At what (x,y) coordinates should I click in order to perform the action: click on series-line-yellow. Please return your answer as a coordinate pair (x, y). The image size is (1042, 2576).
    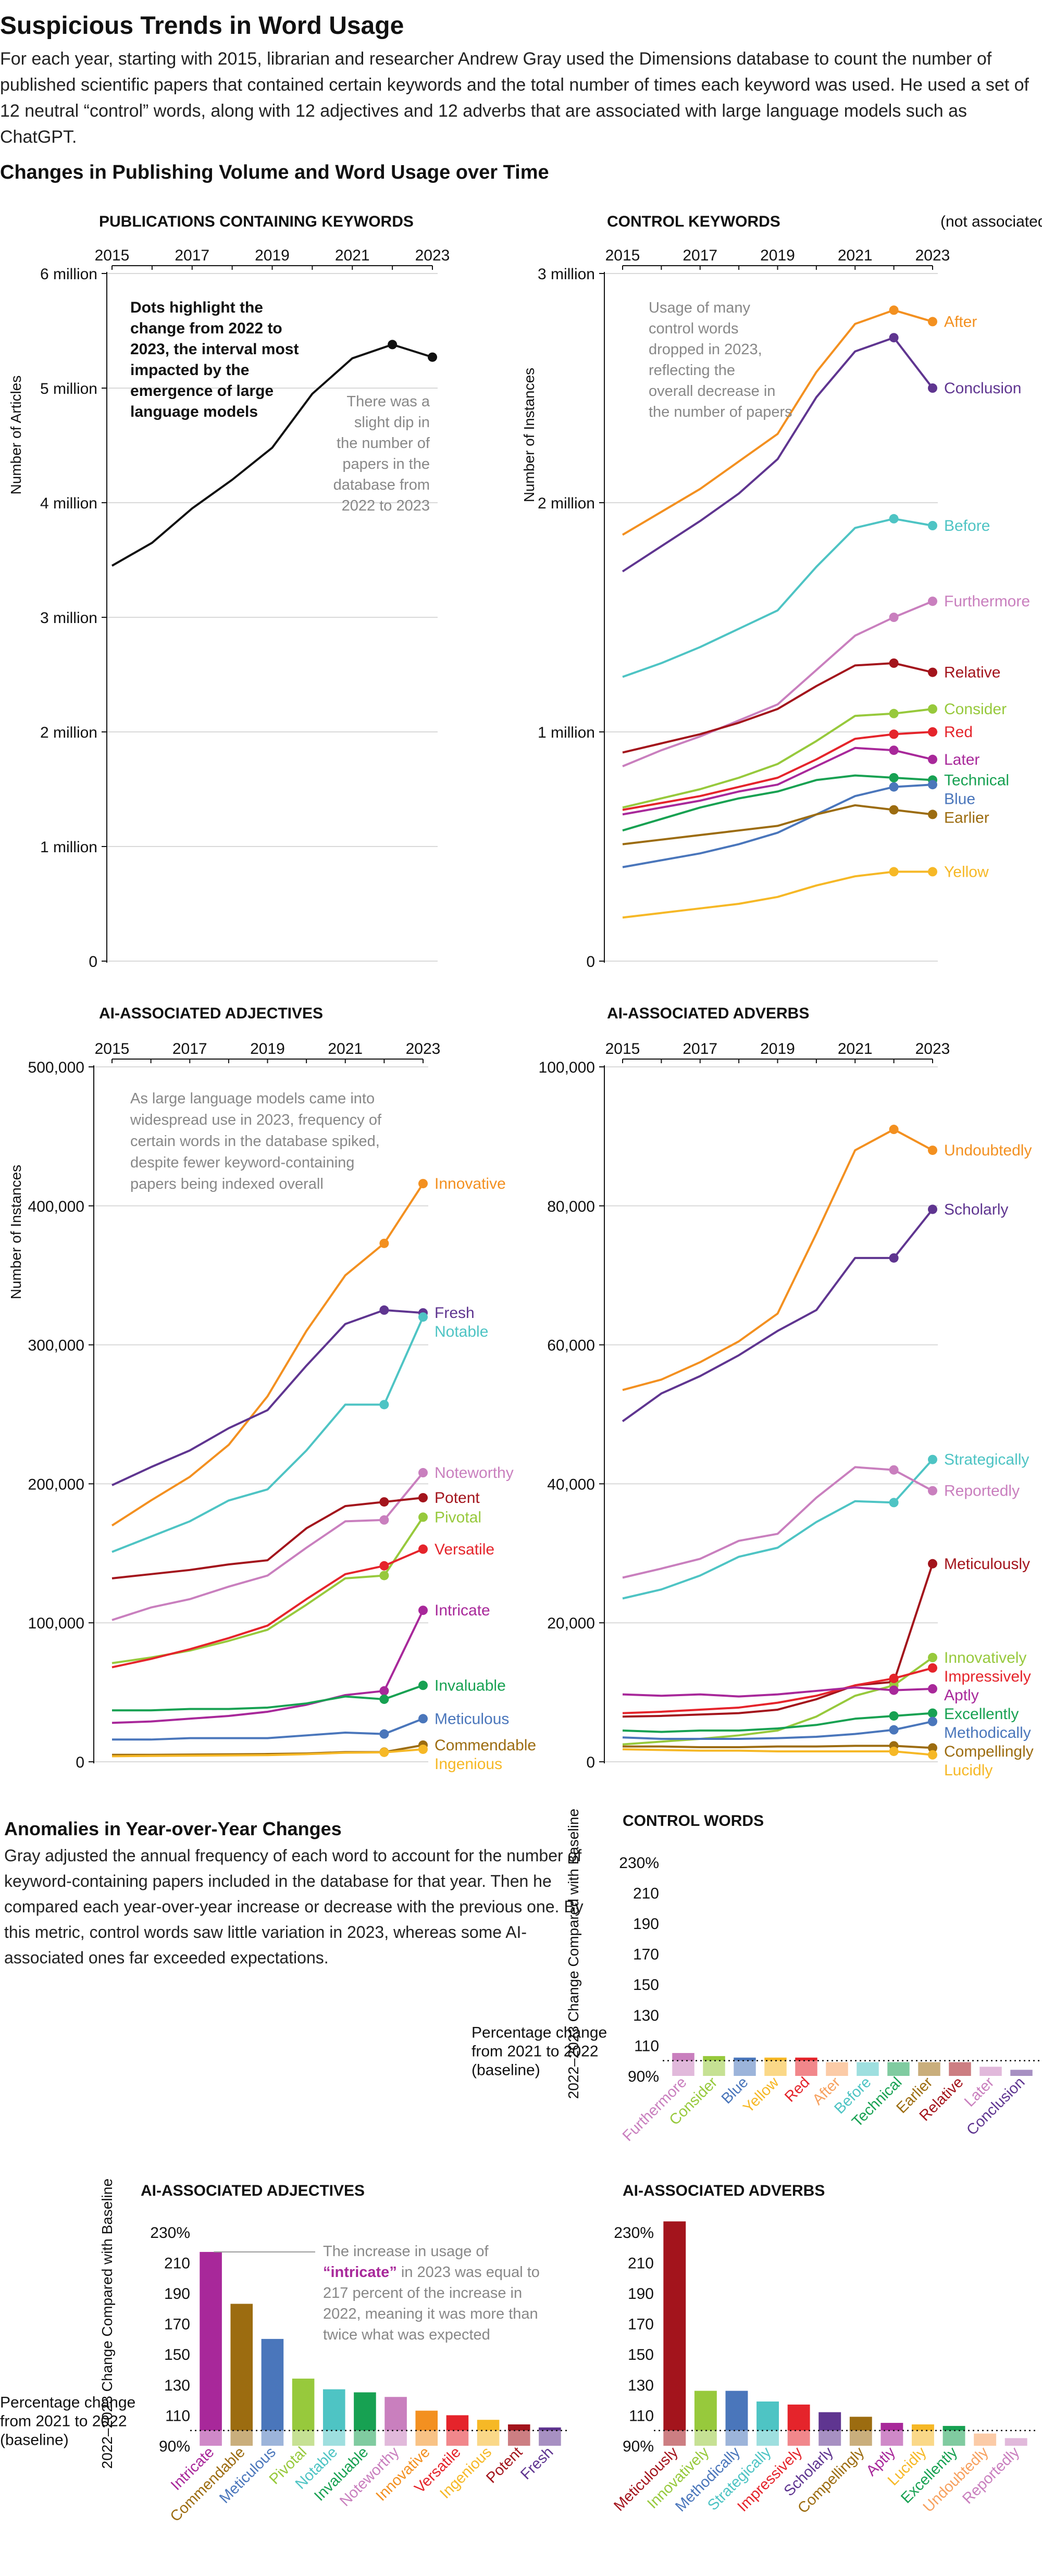
    Looking at the image, I should click on (777, 894).